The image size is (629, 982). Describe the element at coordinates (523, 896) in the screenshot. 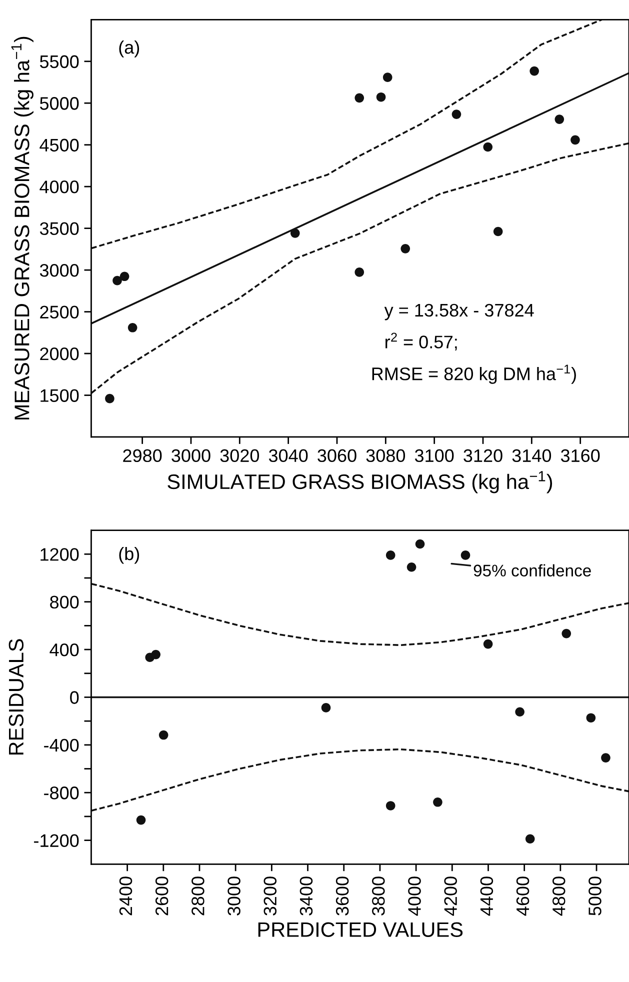

I see `x-tick-label: 4600` at that location.